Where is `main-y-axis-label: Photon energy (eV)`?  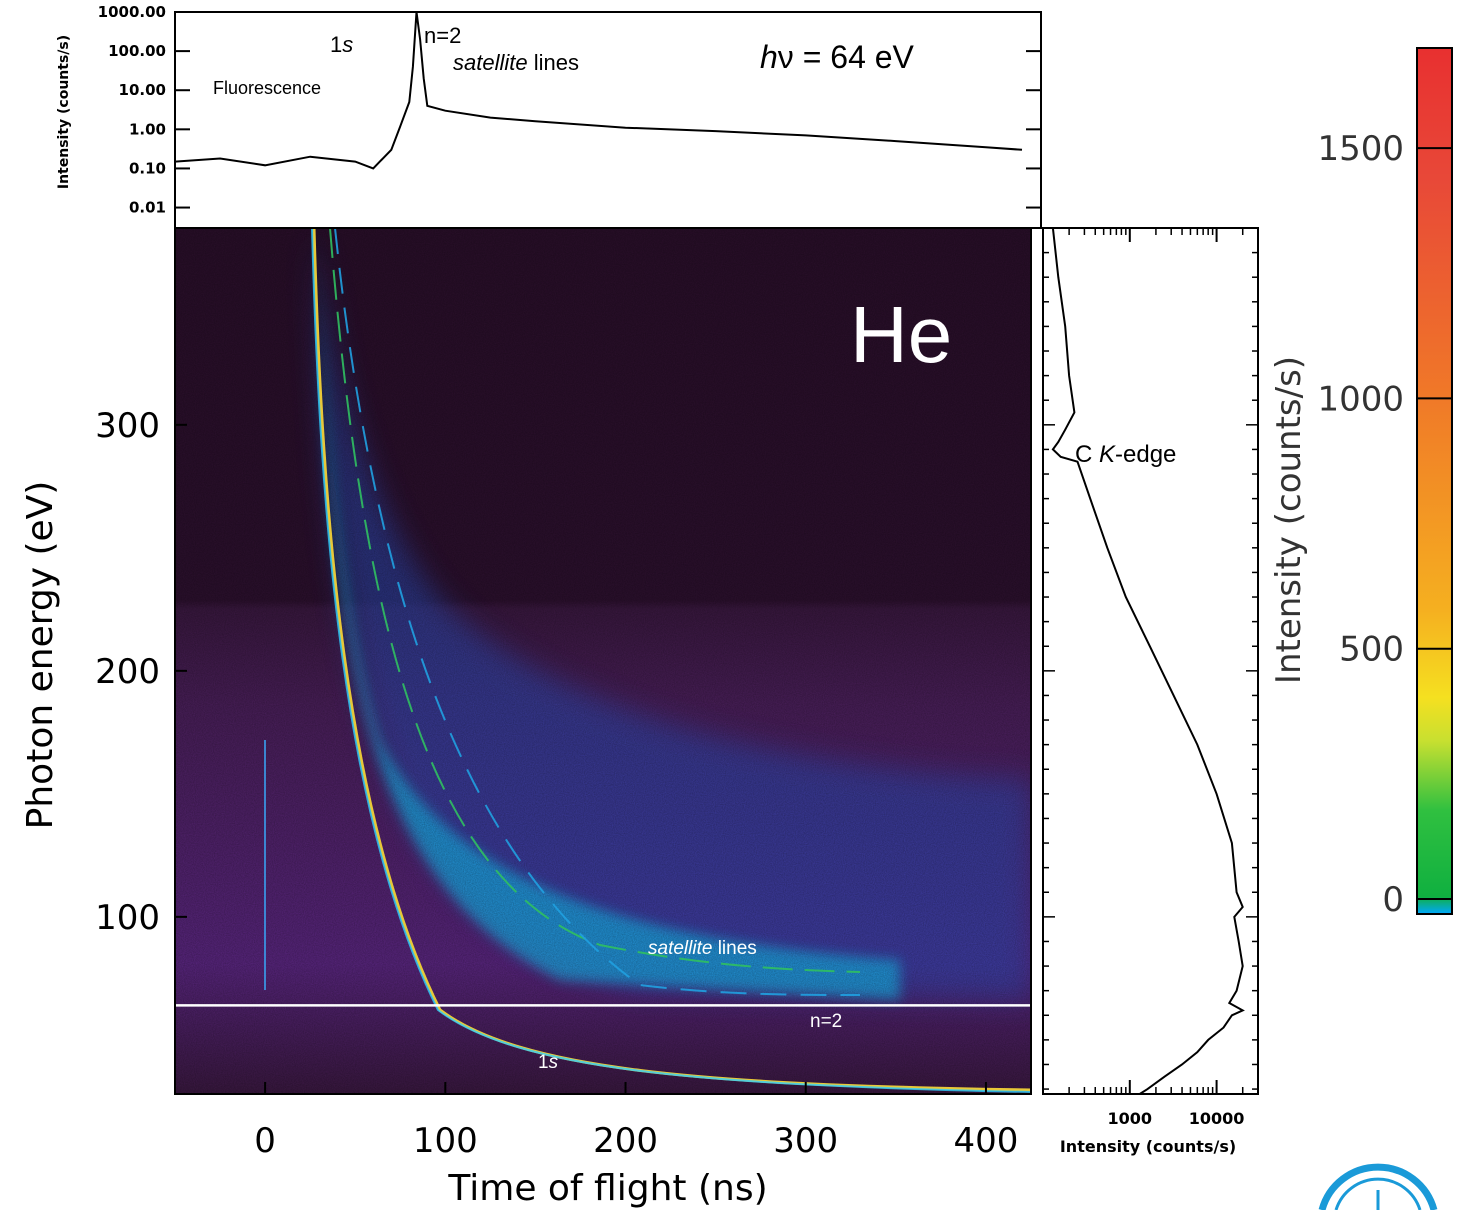
main-y-axis-label: Photon energy (eV) is located at coordinates (40, 655).